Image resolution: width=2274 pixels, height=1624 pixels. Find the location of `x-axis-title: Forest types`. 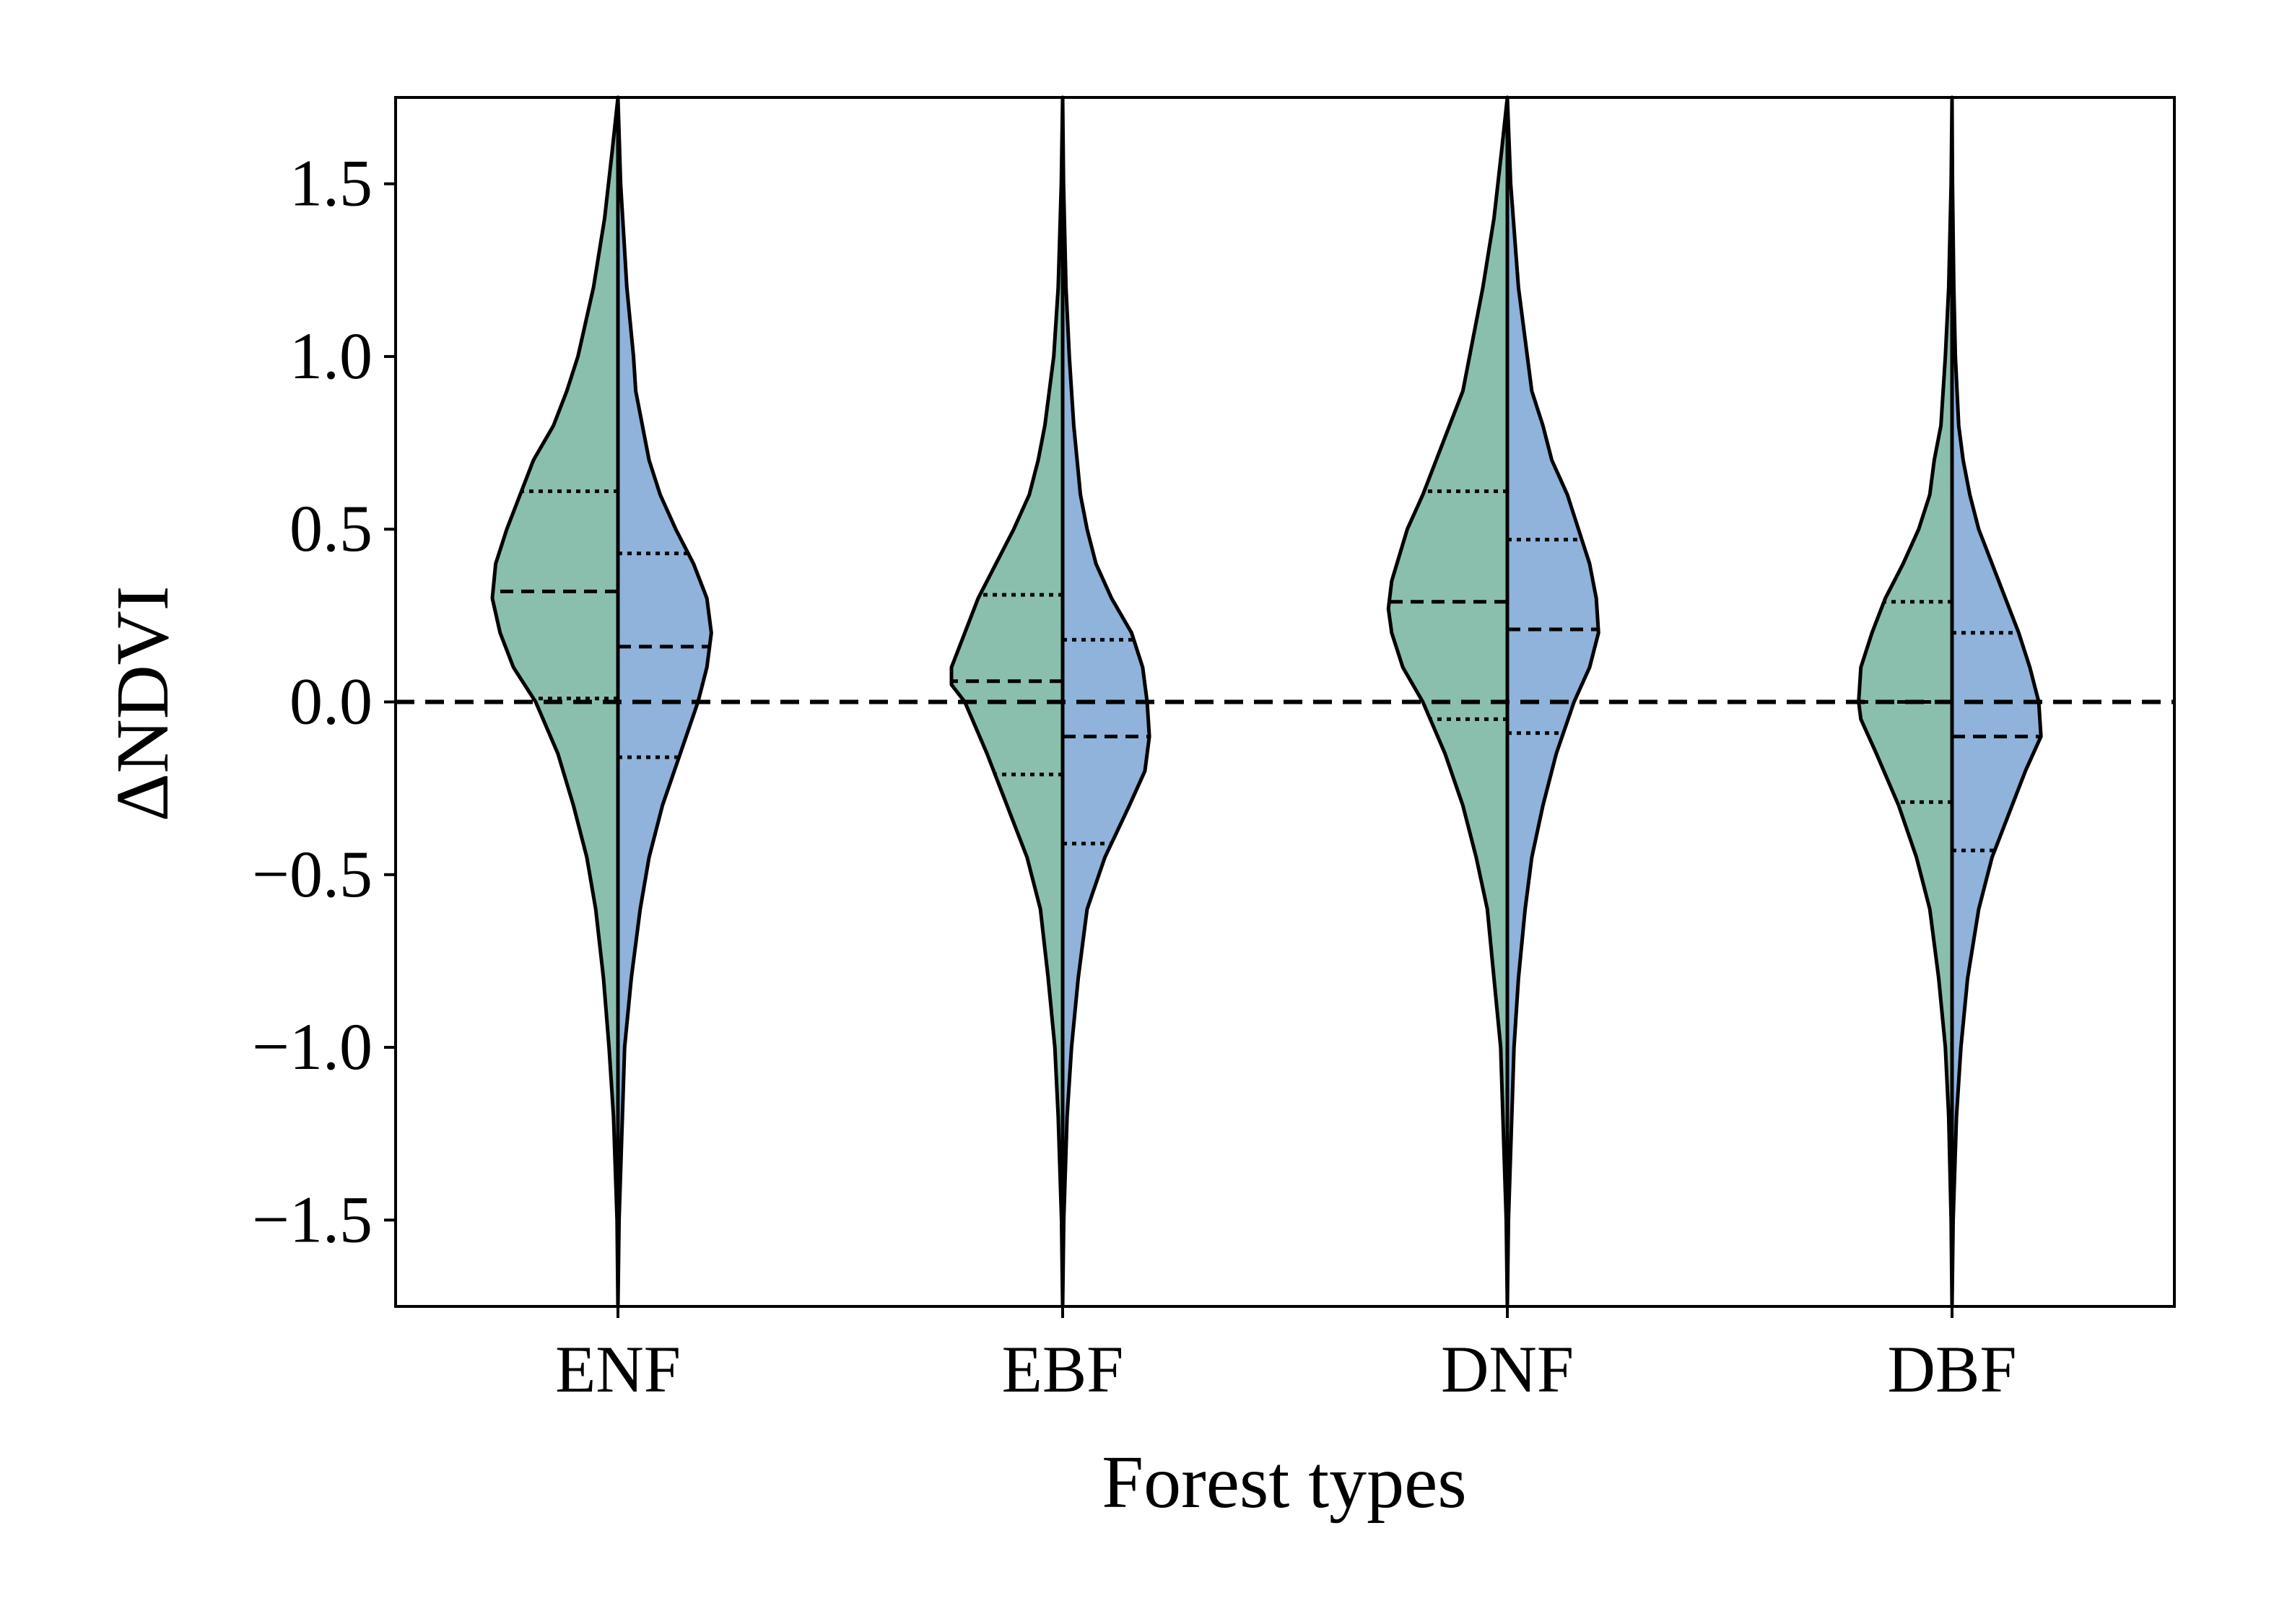

x-axis-title: Forest types is located at coordinates (1284, 1482).